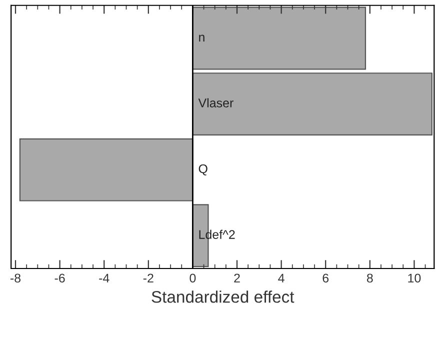 This screenshot has width=443, height=358. What do you see at coordinates (203, 170) in the screenshot?
I see `y-tick-label: Q` at bounding box center [203, 170].